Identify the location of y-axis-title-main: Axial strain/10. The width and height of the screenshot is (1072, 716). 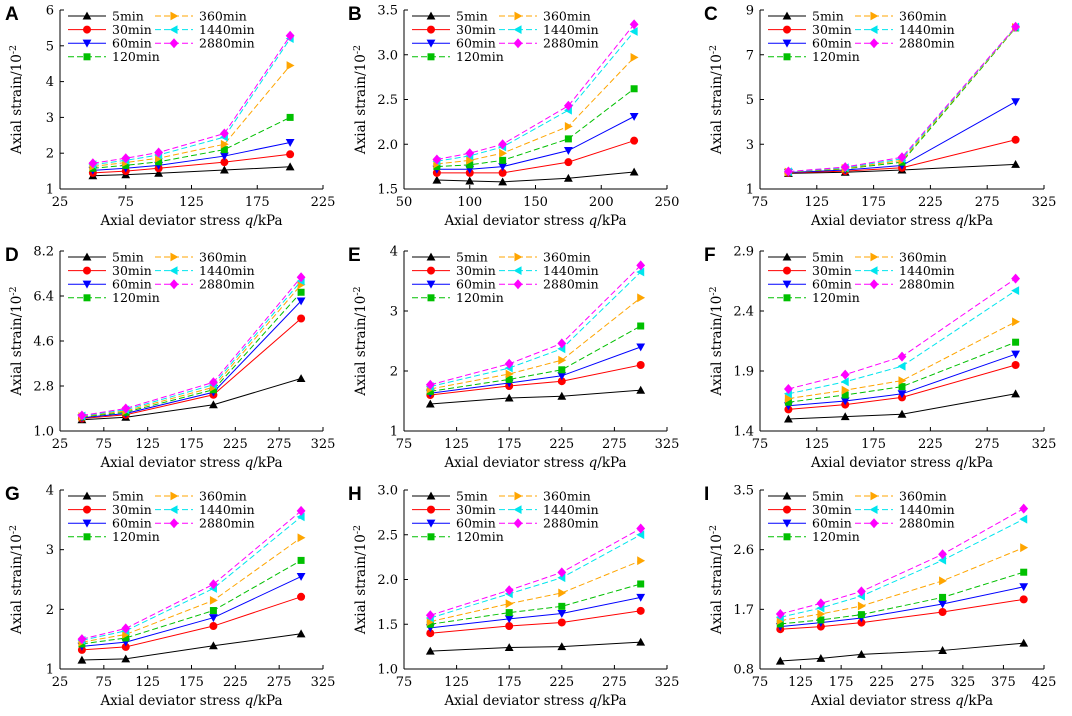
(717, 104).